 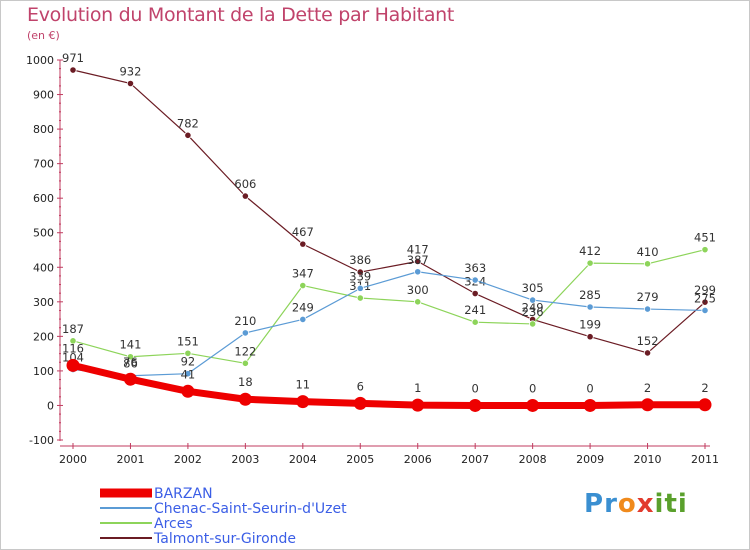 I want to click on data-label: 467, so click(x=303, y=232).